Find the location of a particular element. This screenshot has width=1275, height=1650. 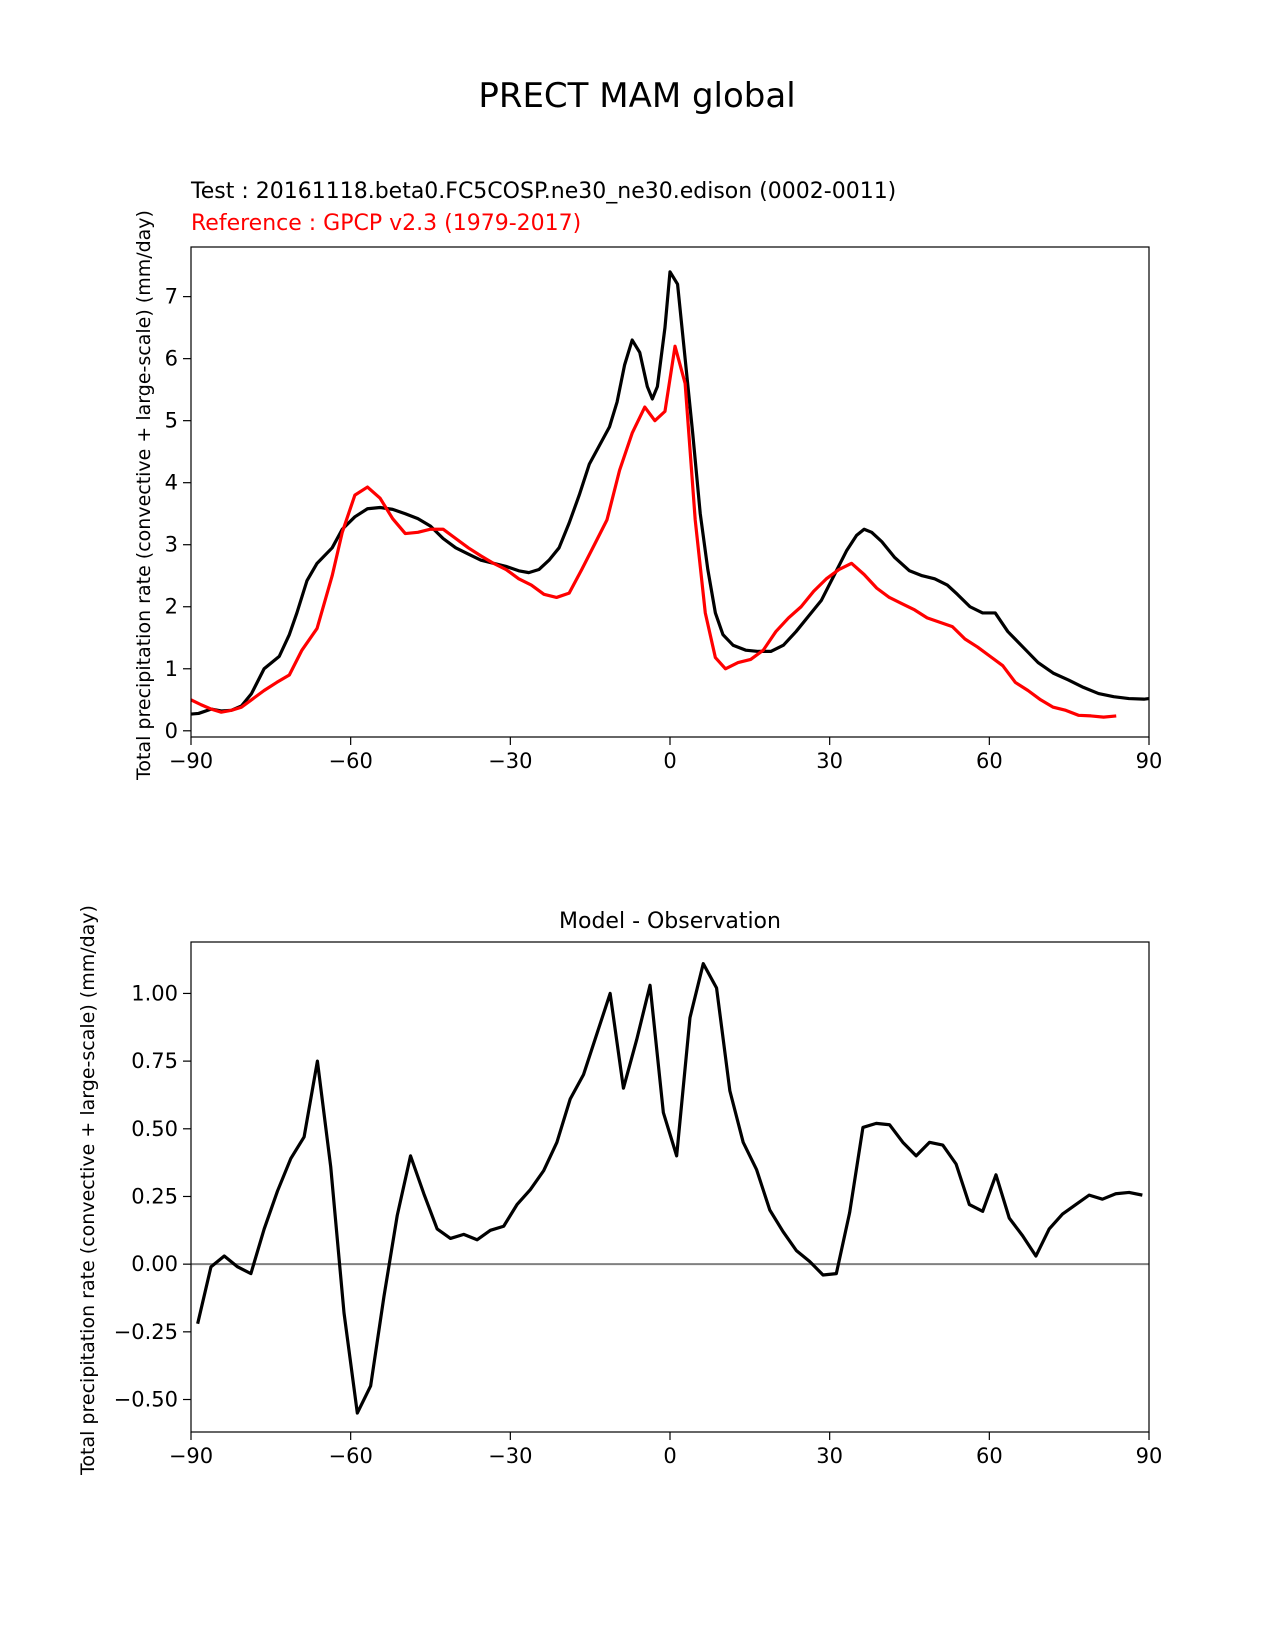

top-reference-subtitle: Reference : GPCP v2.3 (1979-2017) is located at coordinates (386, 223).